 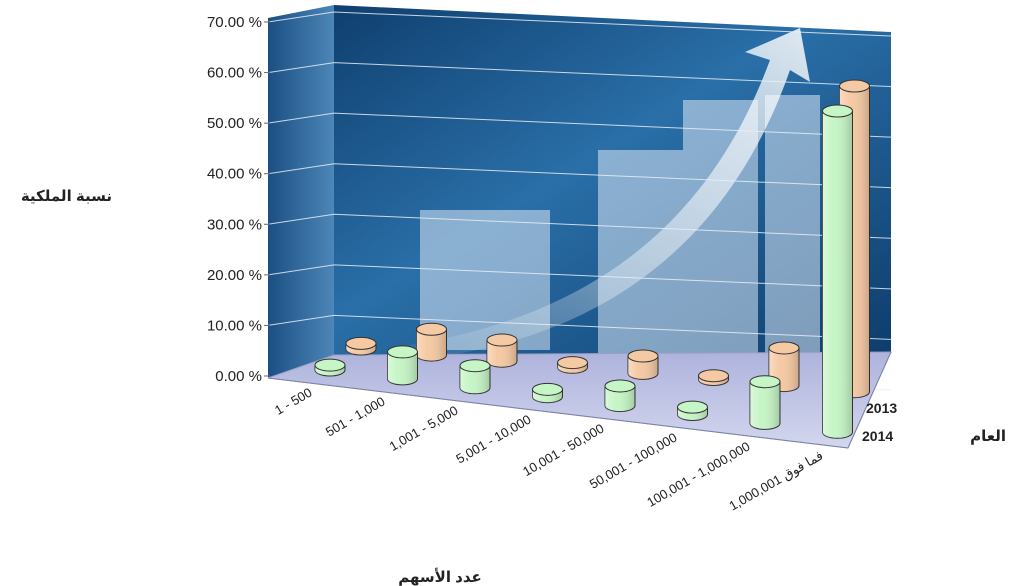 What do you see at coordinates (440, 577) in the screenshot?
I see `x-axis-title: عدد الأسهم` at bounding box center [440, 577].